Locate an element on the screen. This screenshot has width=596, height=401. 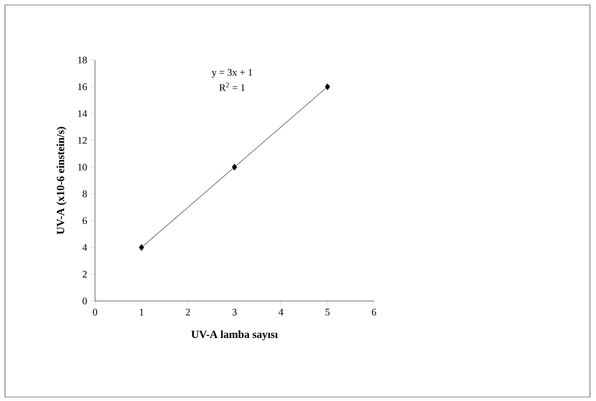
annotation: y = 3x + 1 is located at coordinates (232, 73).